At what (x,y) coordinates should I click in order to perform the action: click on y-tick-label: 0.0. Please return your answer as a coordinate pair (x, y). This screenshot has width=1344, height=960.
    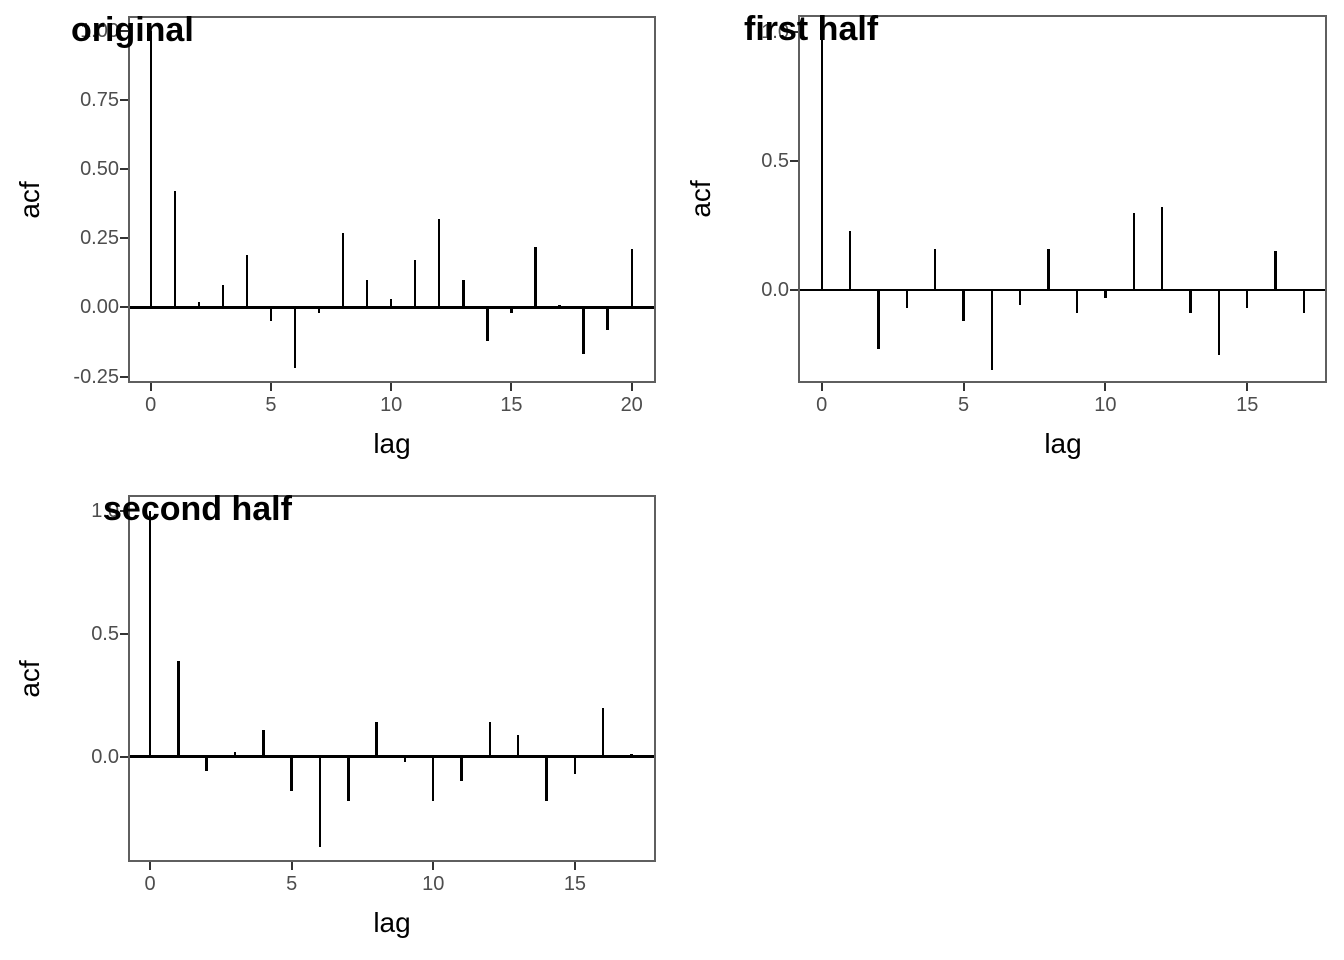
    Looking at the image, I should click on (775, 290).